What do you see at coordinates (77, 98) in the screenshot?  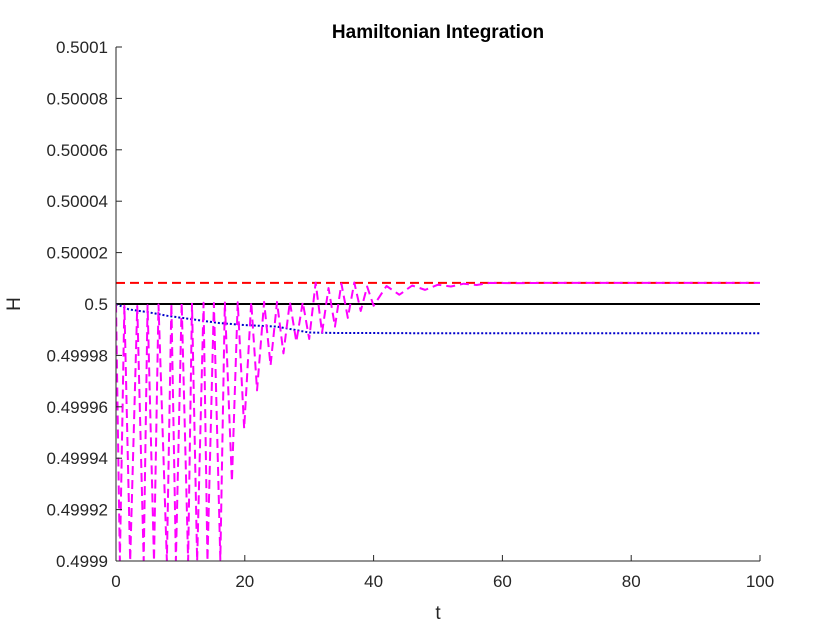 I see `y-tick-label: 0.50008` at bounding box center [77, 98].